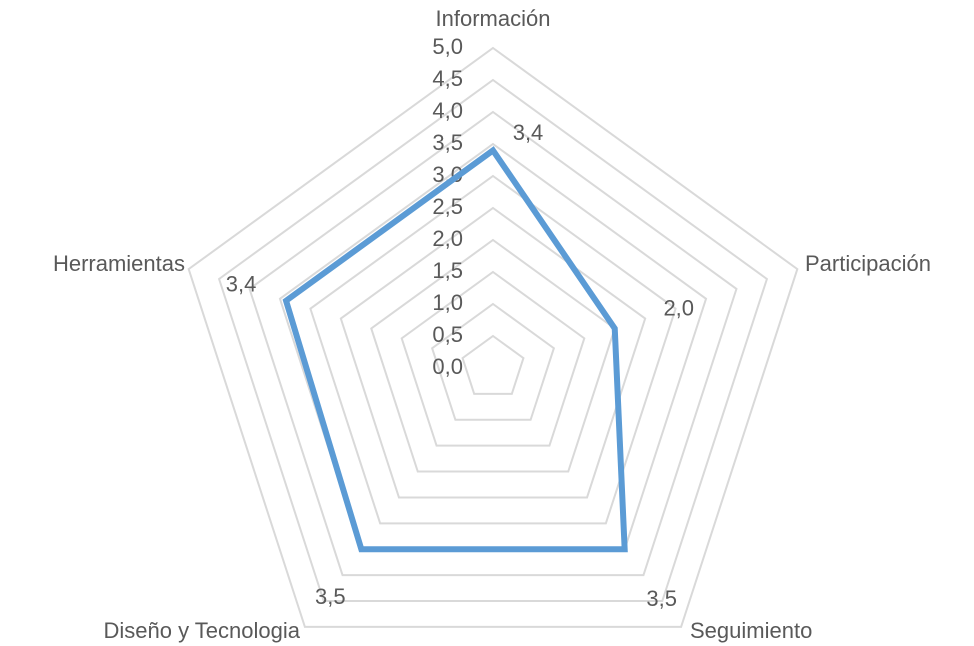 The width and height of the screenshot is (974, 646). What do you see at coordinates (202, 630) in the screenshot?
I see `category-label: Diseño y Tecnologia` at bounding box center [202, 630].